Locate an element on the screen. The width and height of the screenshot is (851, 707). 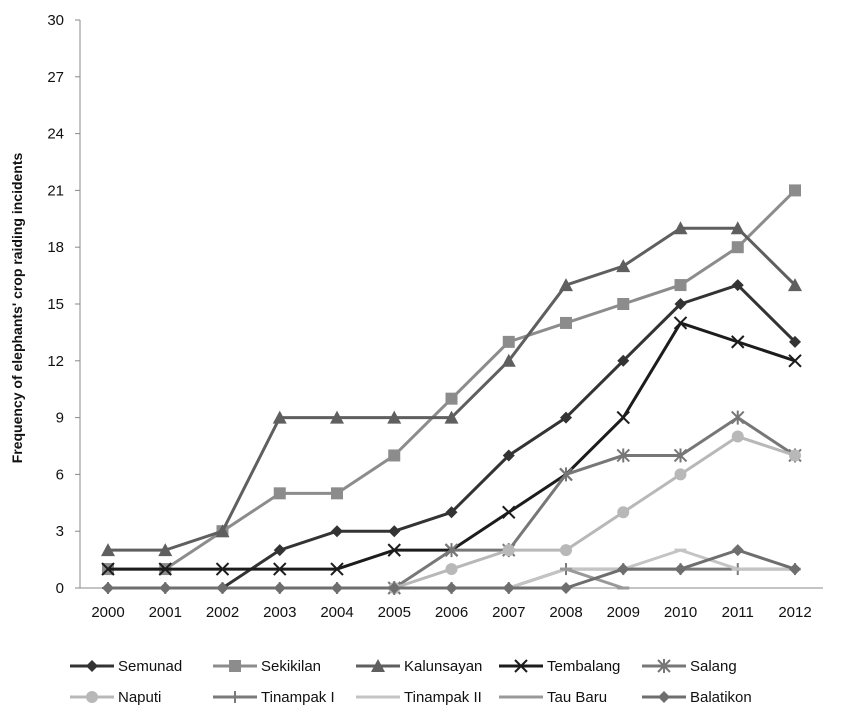
legend-item-tau-baru: Tau Baru is located at coordinates (553, 697).